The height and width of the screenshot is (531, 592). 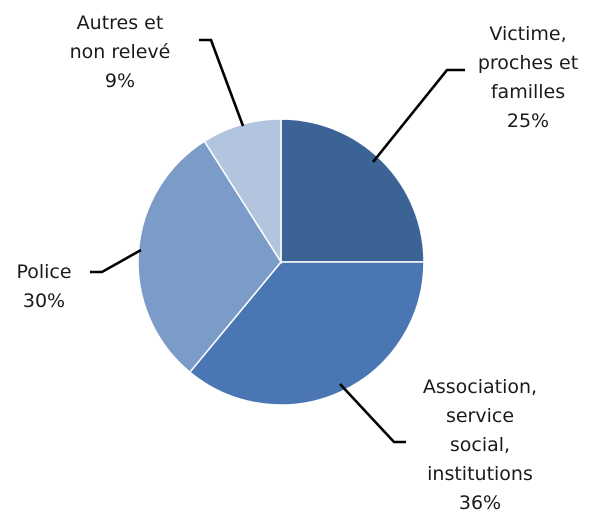 What do you see at coordinates (43, 272) in the screenshot?
I see `slice-label-line: Police` at bounding box center [43, 272].